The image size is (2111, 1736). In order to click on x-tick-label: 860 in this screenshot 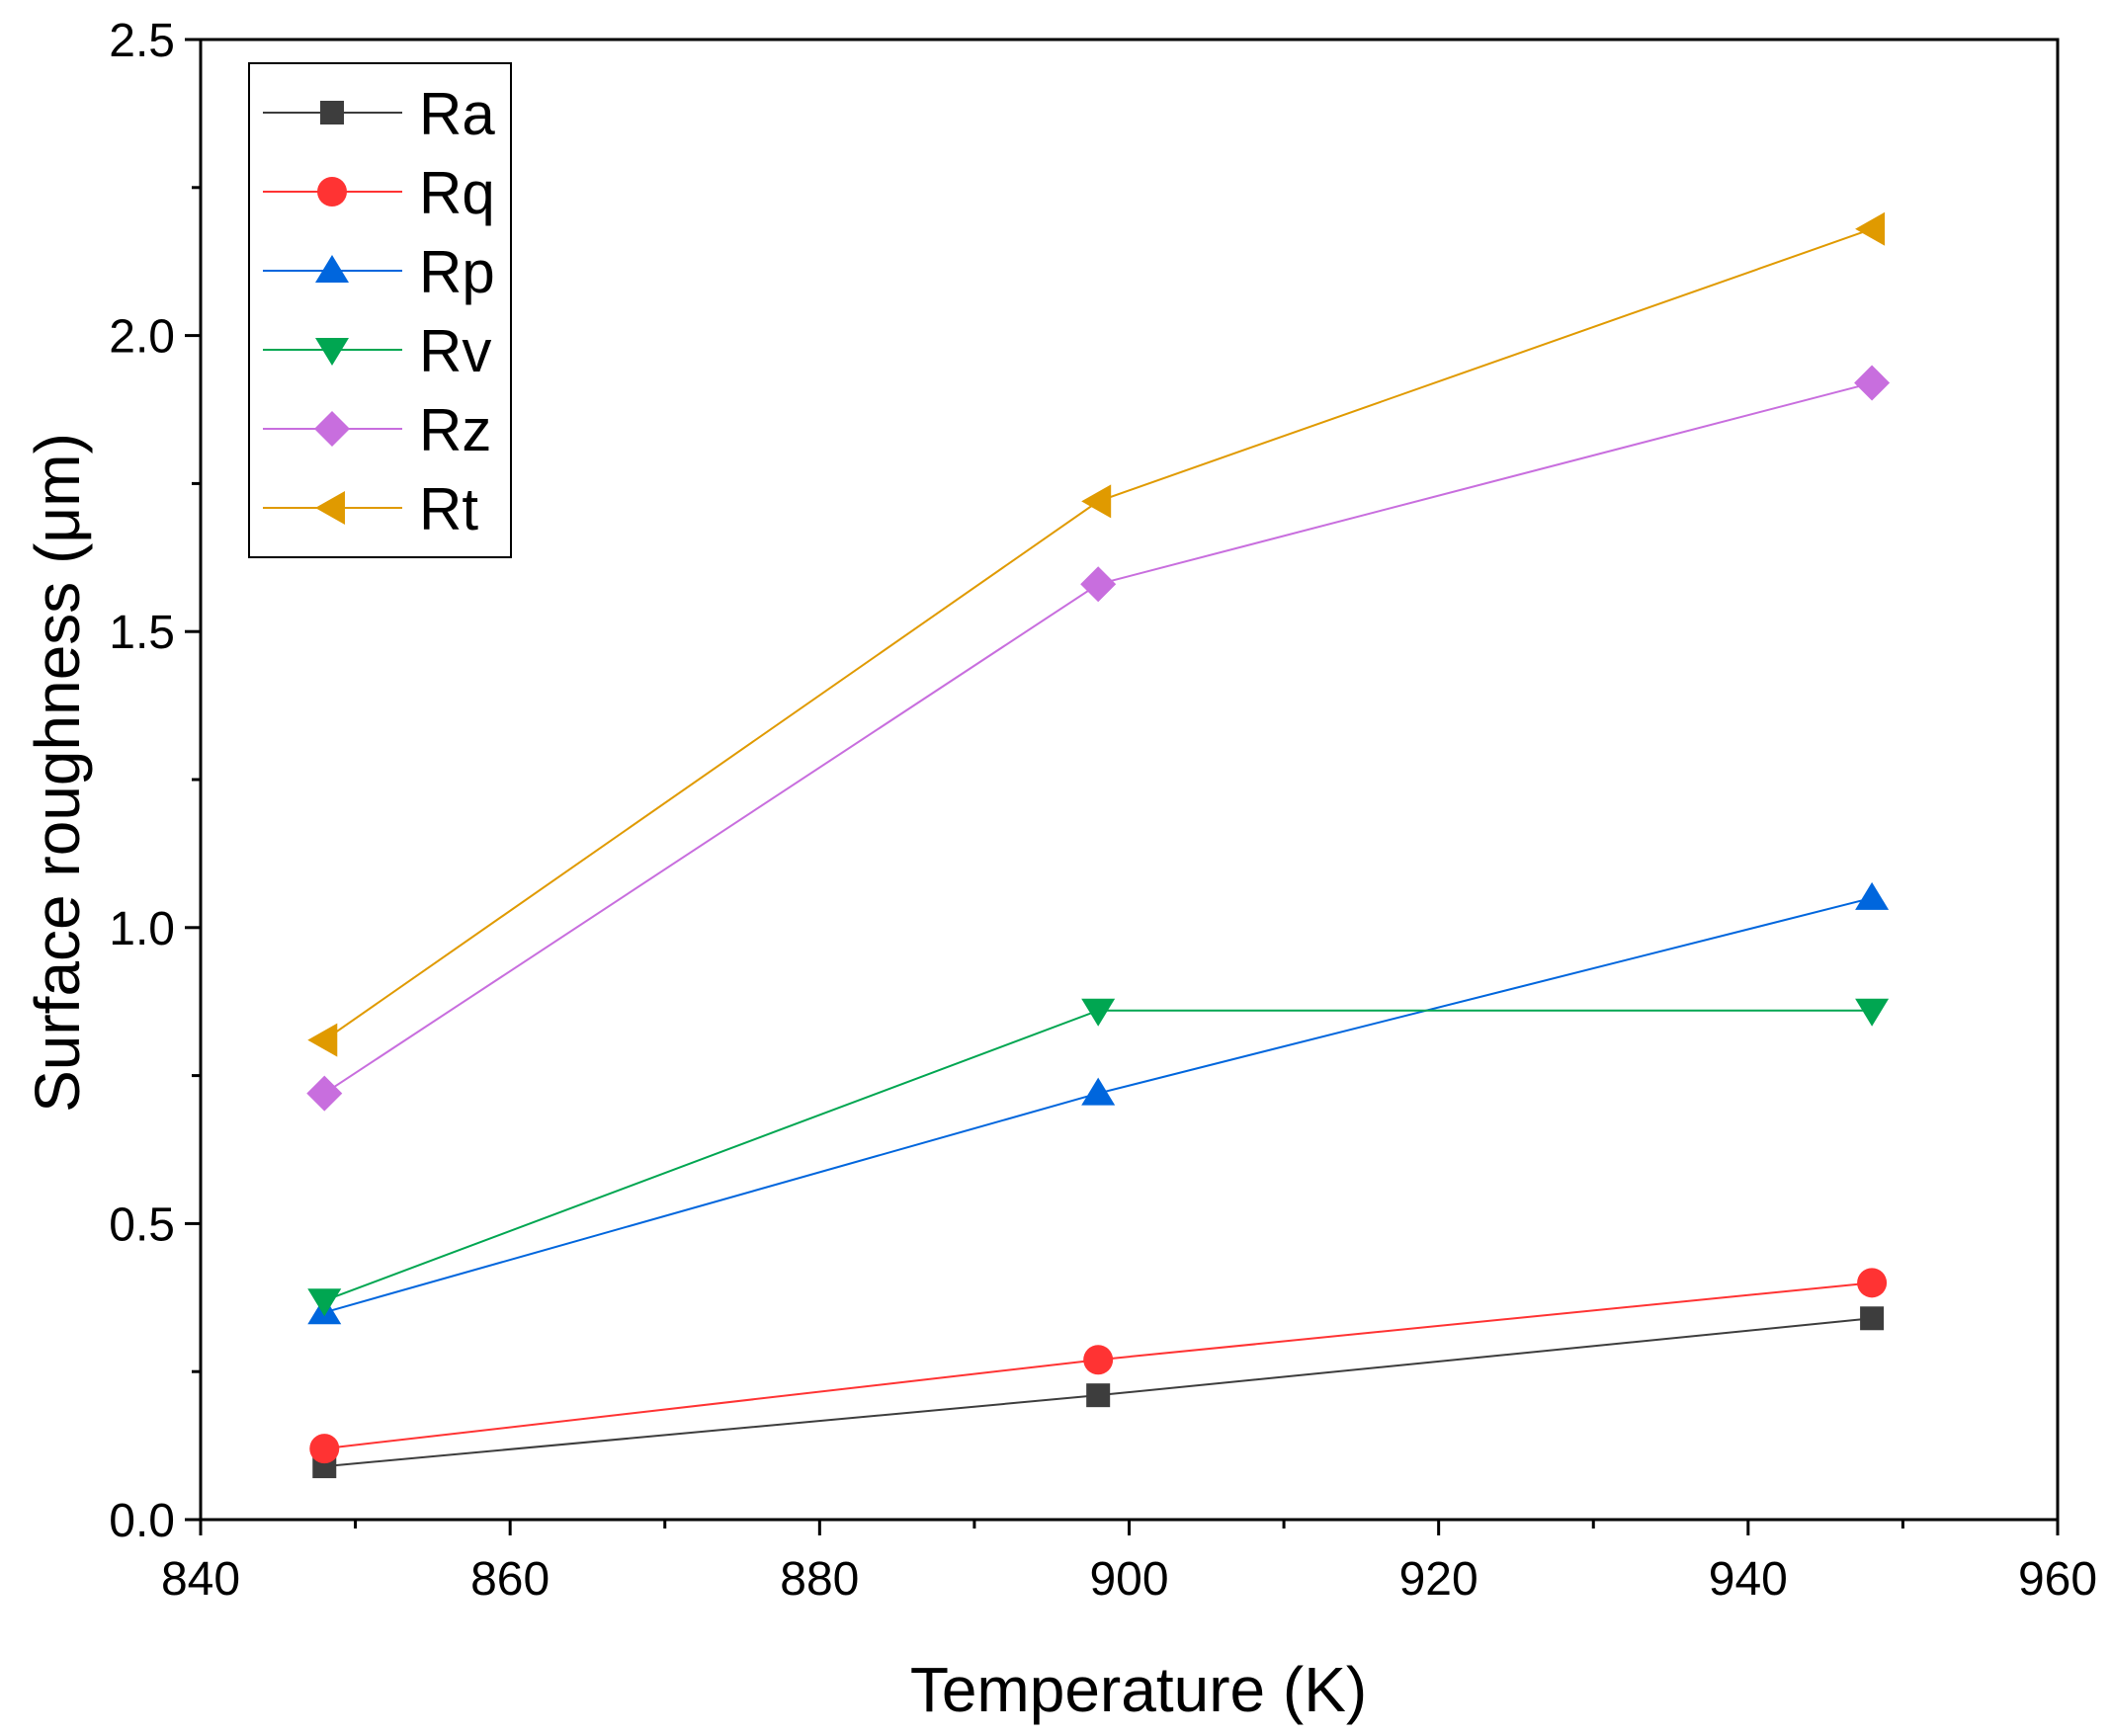, I will do `click(509, 1579)`.